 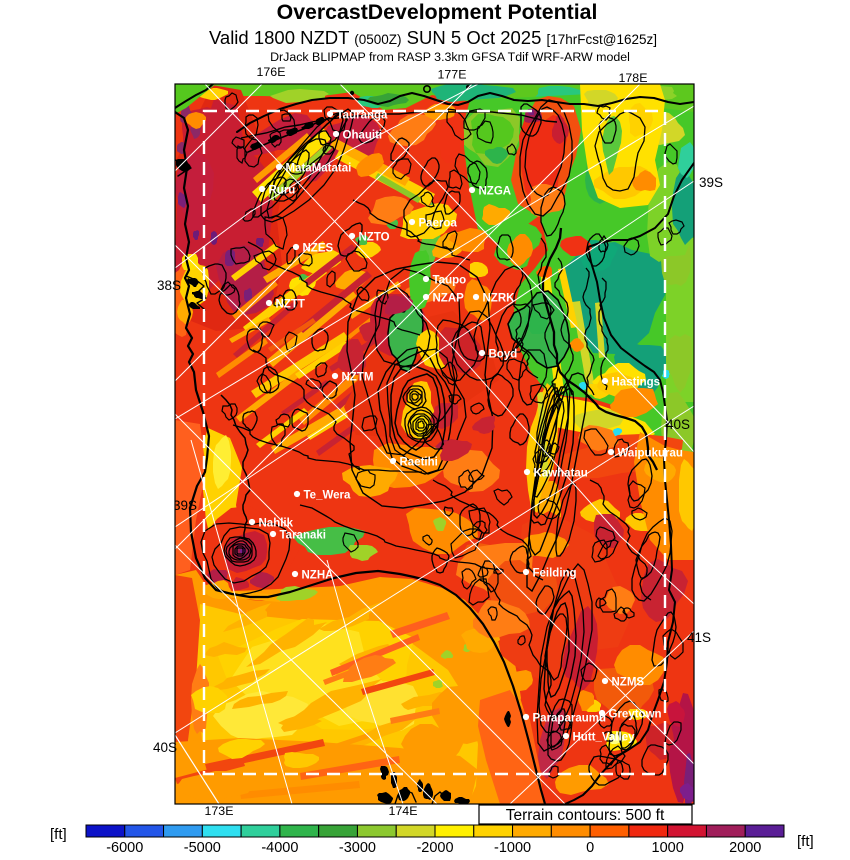 What do you see at coordinates (363, 136) in the screenshot?
I see `svg-text: Ohauiti` at bounding box center [363, 136].